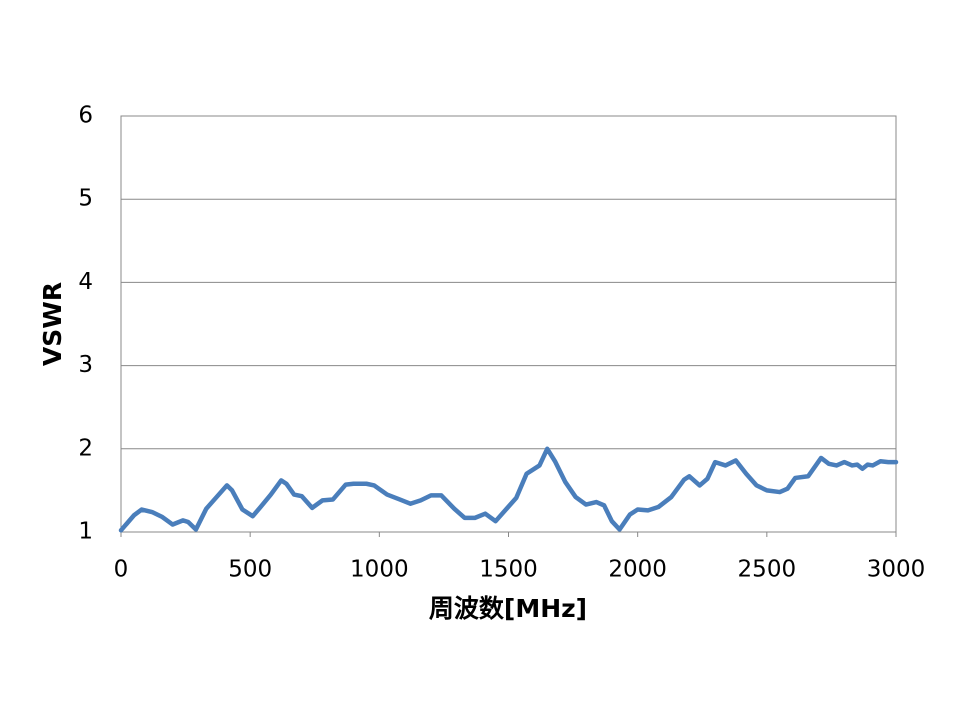 This screenshot has height=720, width=960. Describe the element at coordinates (767, 570) in the screenshot. I see `x-tick-label: 2500` at that location.